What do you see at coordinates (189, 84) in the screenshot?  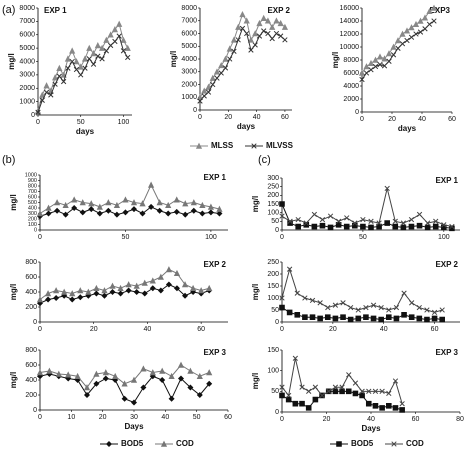 I see `y-tick-label: 2000` at bounding box center [189, 84].